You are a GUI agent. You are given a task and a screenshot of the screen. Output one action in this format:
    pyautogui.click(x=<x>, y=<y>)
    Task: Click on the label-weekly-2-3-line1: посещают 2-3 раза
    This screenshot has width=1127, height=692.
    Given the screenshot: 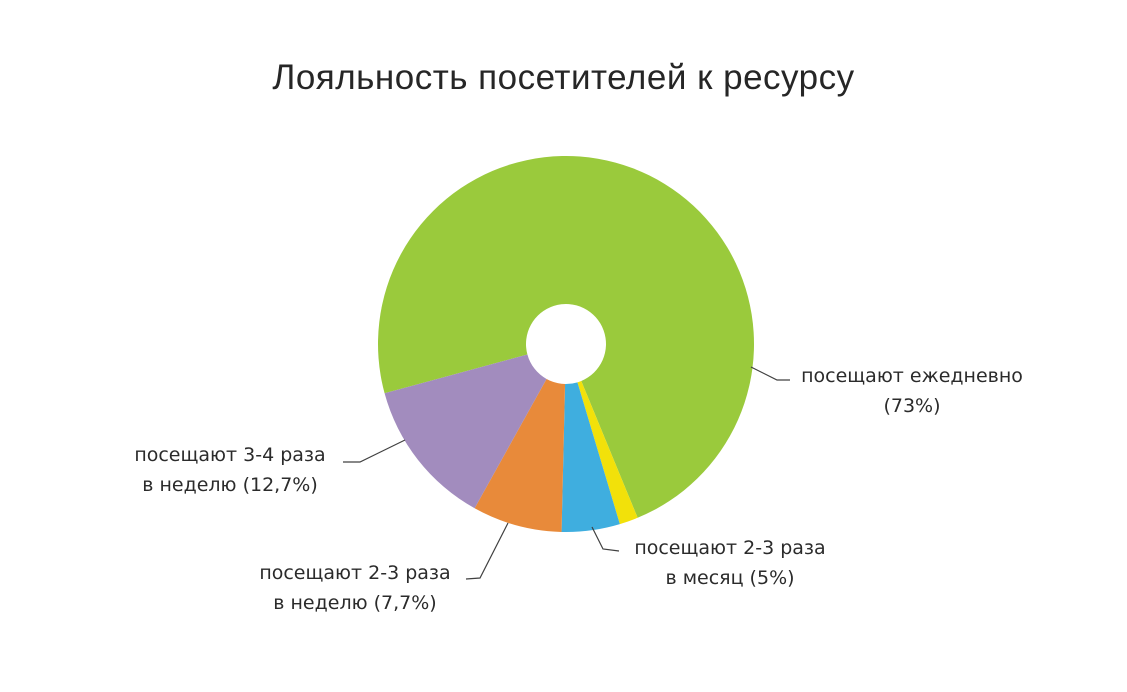 What is the action you would take?
    pyautogui.click(x=355, y=573)
    